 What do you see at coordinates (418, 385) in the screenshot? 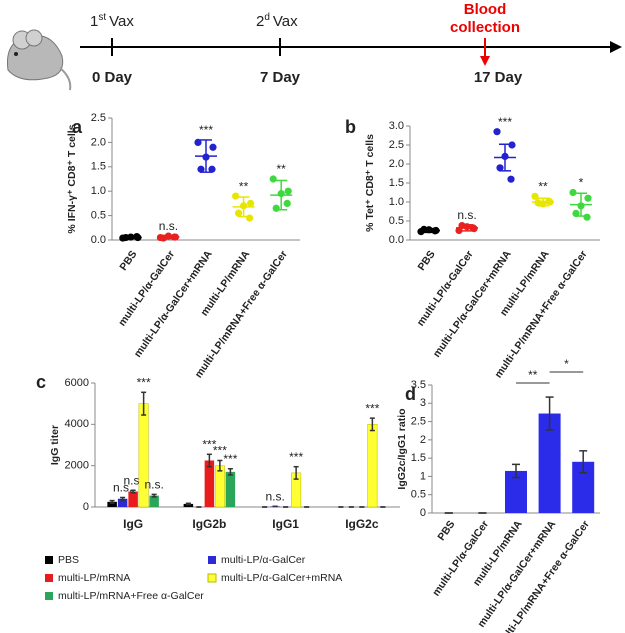
I see `y-tick-label: 3.5` at bounding box center [418, 385].